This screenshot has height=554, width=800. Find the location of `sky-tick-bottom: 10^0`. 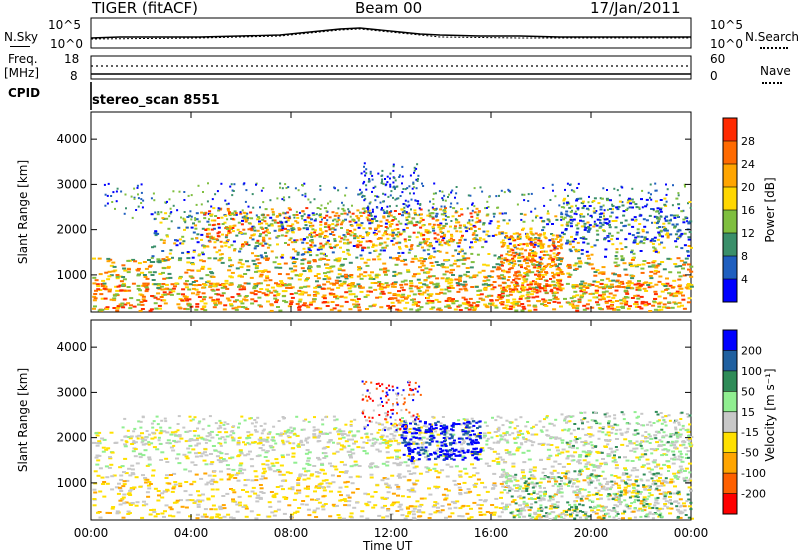

sky-tick-bottom: 10^0 is located at coordinates (66, 44).